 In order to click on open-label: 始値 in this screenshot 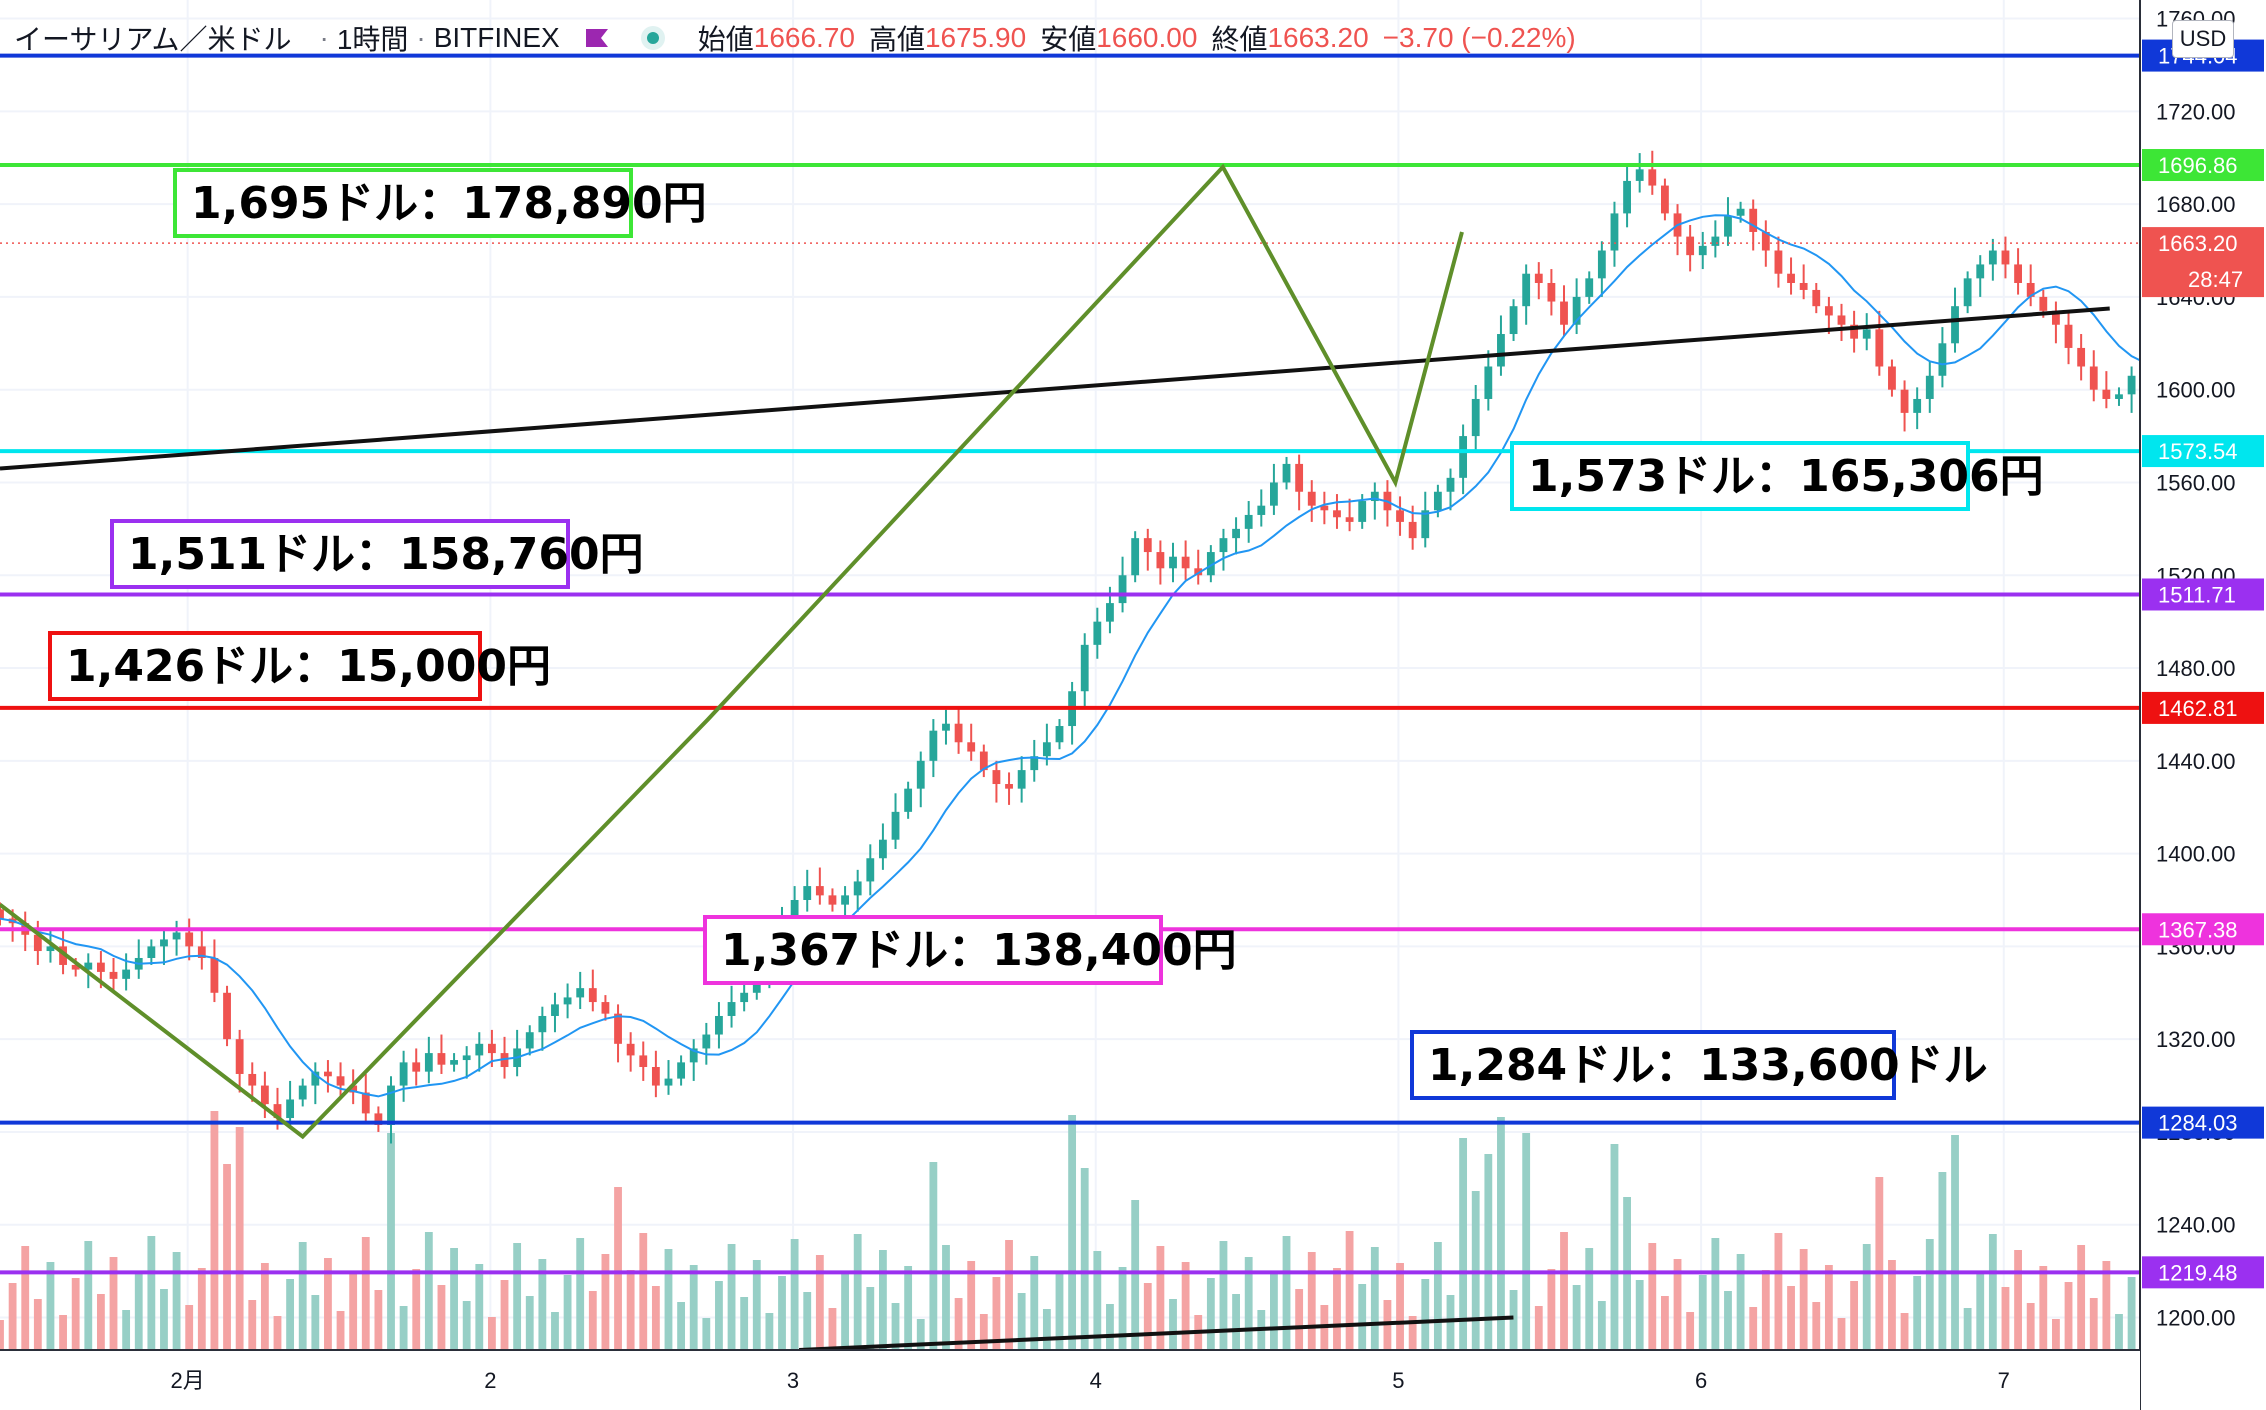, I will do `click(725, 39)`.